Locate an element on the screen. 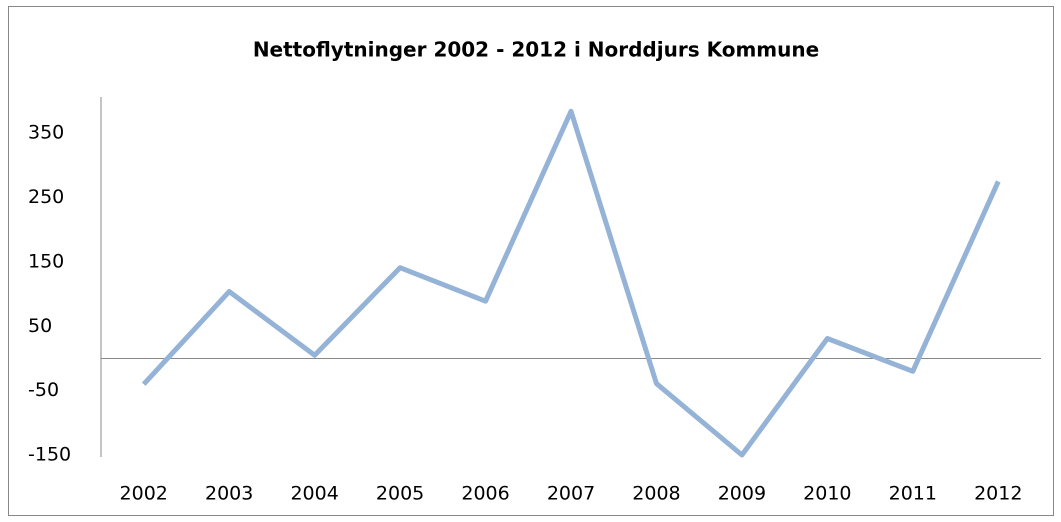 The width and height of the screenshot is (1061, 522). x-tick-label: 2002 is located at coordinates (144, 494).